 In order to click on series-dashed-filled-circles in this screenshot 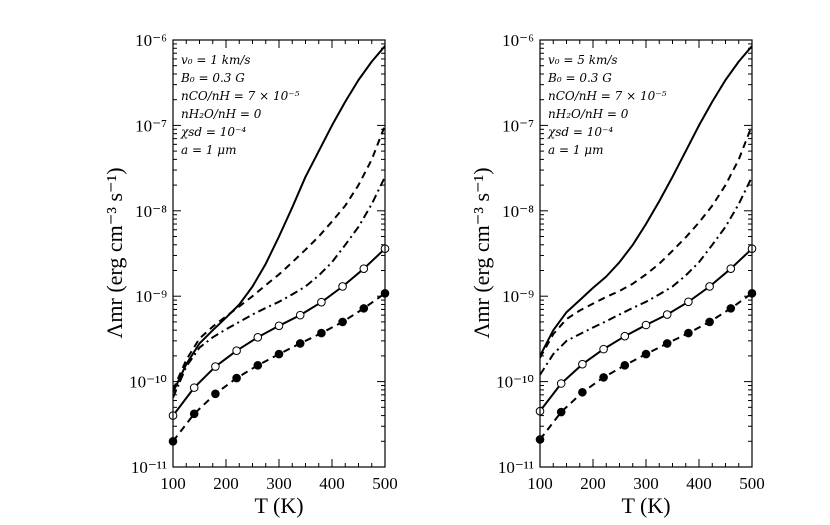, I will do `click(279, 367)`.